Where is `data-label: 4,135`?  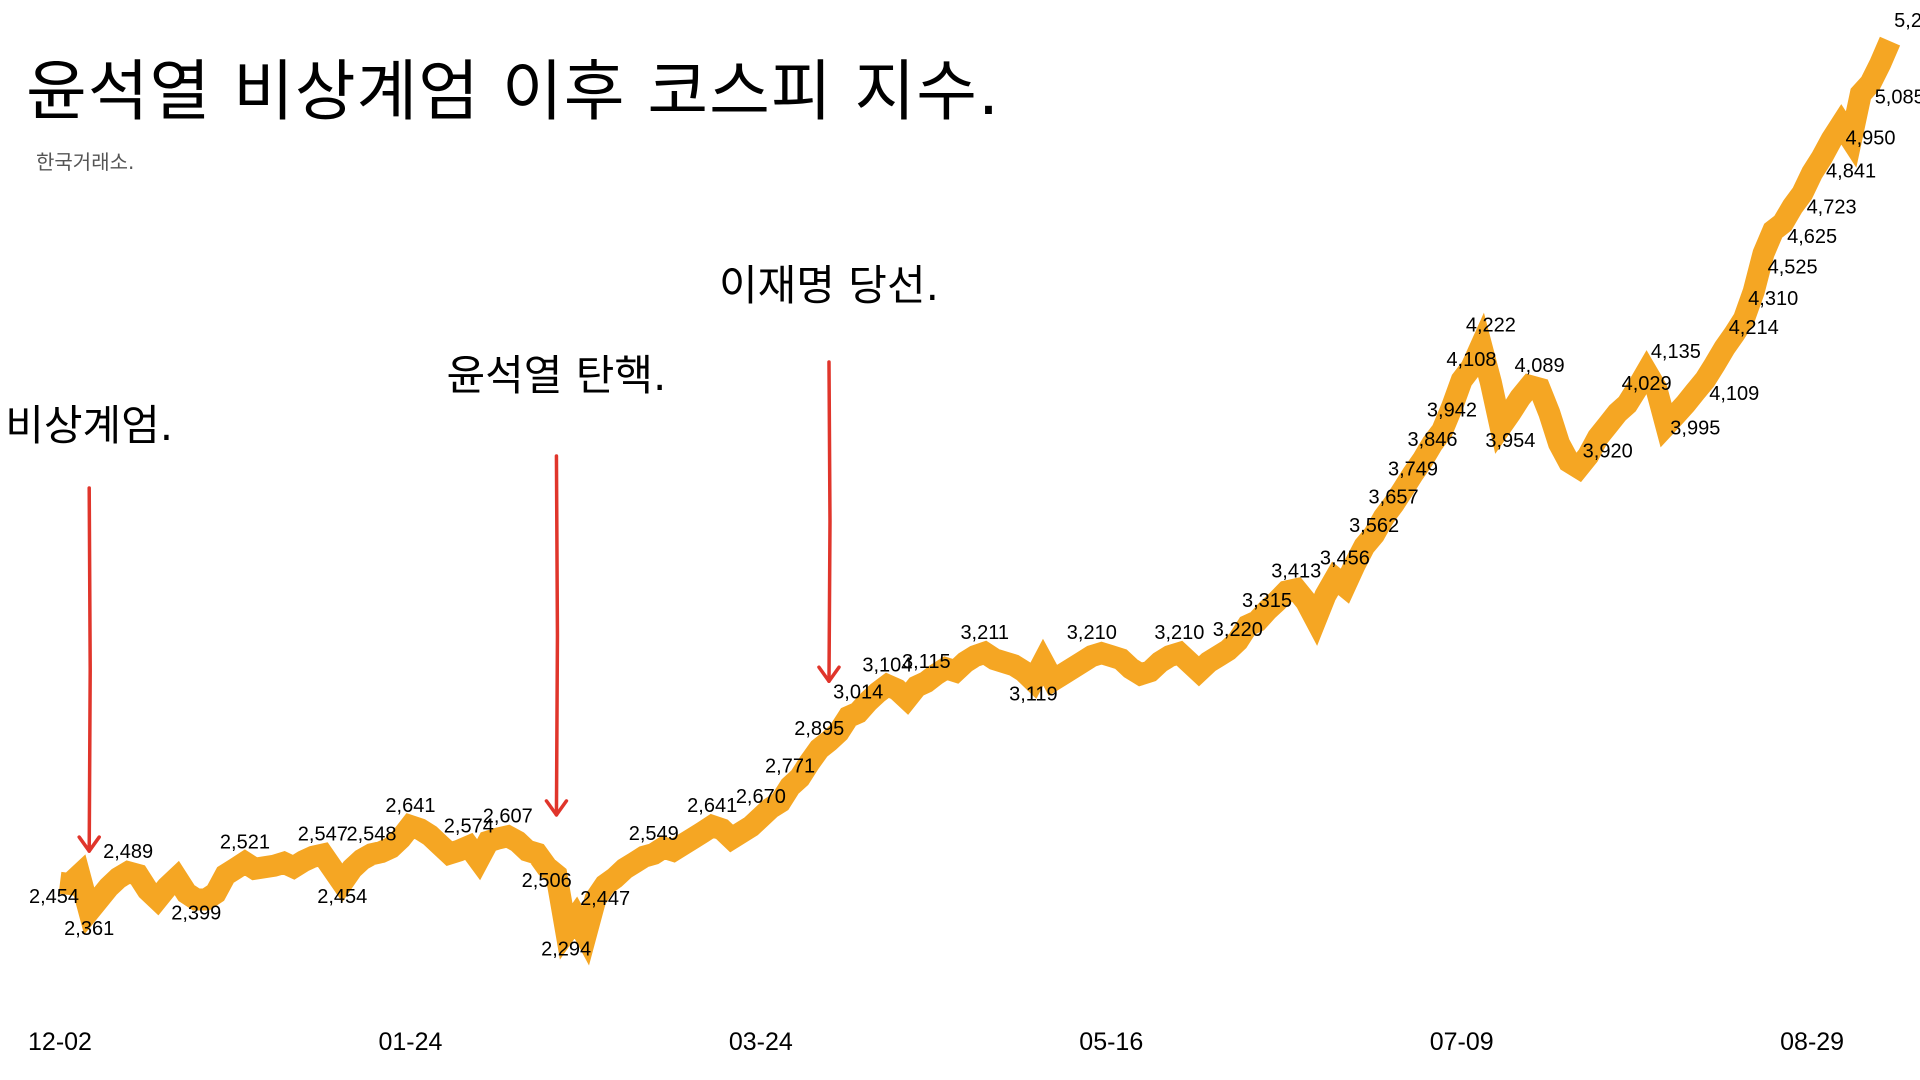
data-label: 4,135 is located at coordinates (1676, 352).